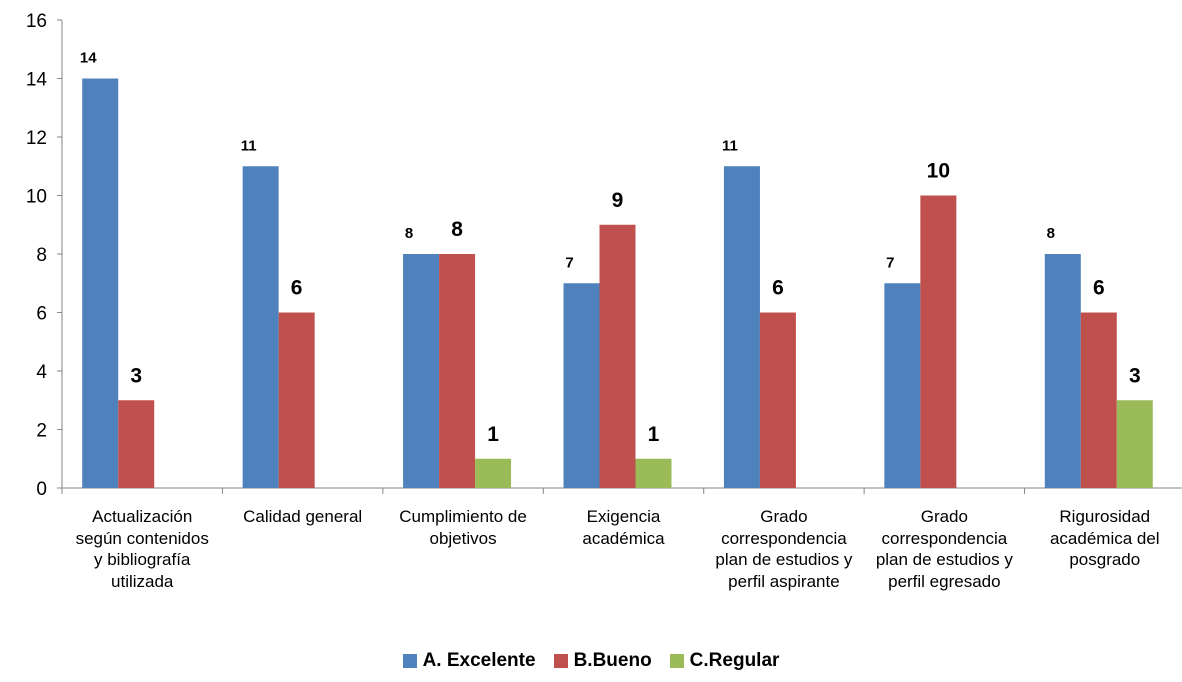  Describe the element at coordinates (41, 489) in the screenshot. I see `y-tick-label: 0` at that location.